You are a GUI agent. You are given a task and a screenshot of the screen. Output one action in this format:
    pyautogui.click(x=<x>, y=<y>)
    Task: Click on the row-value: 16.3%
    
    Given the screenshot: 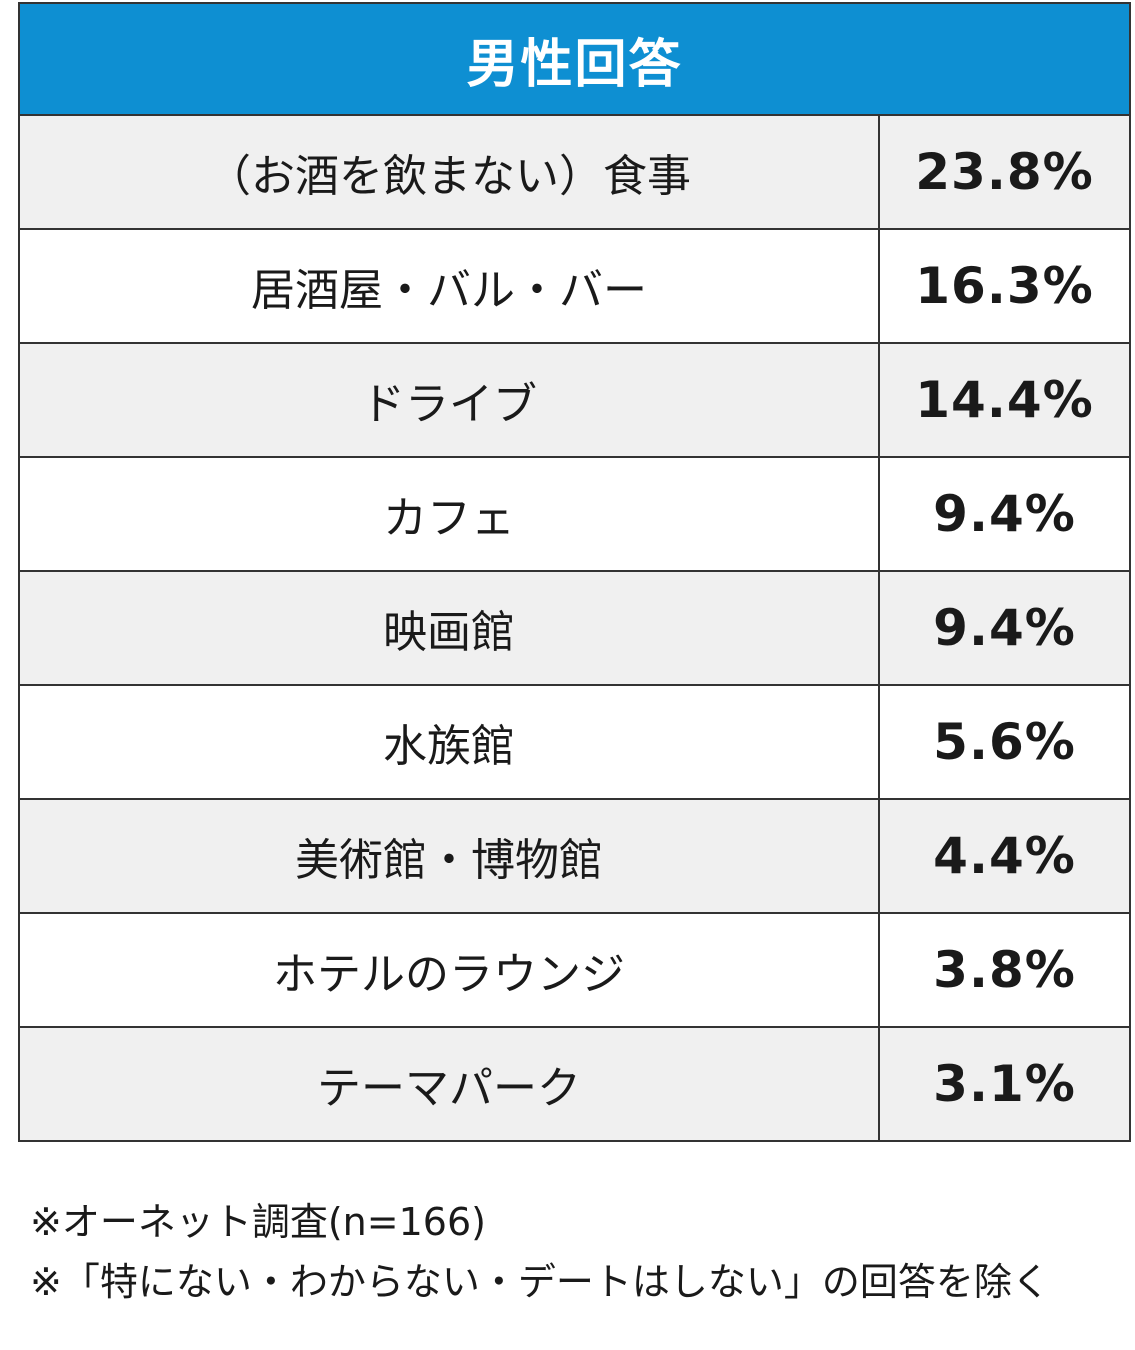 What is the action you would take?
    pyautogui.click(x=1004, y=286)
    